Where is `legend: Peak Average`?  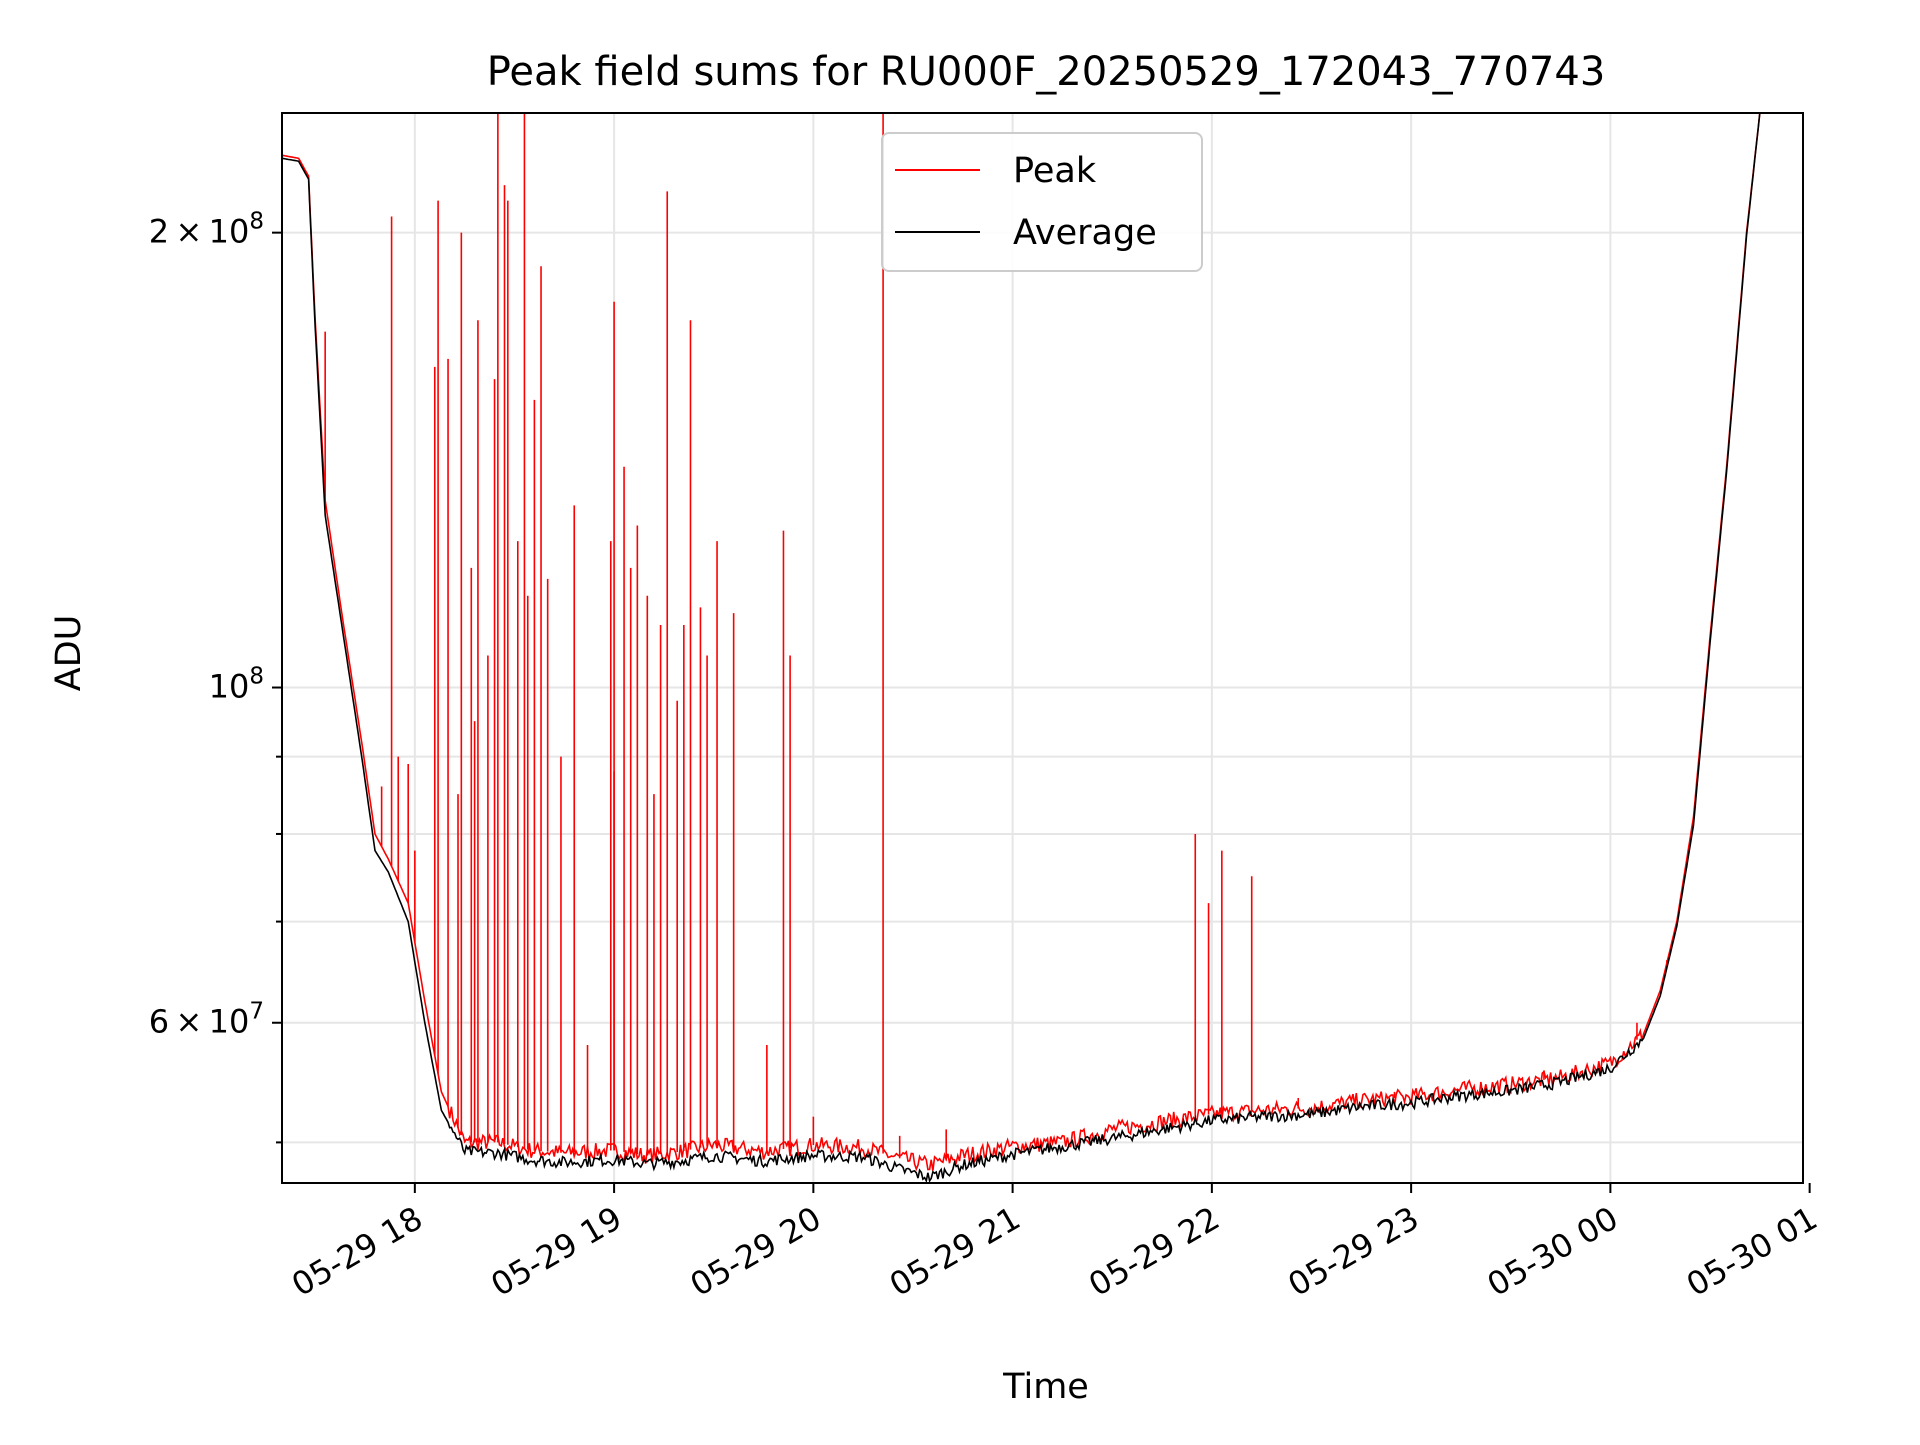 legend: Peak Average is located at coordinates (1042, 202).